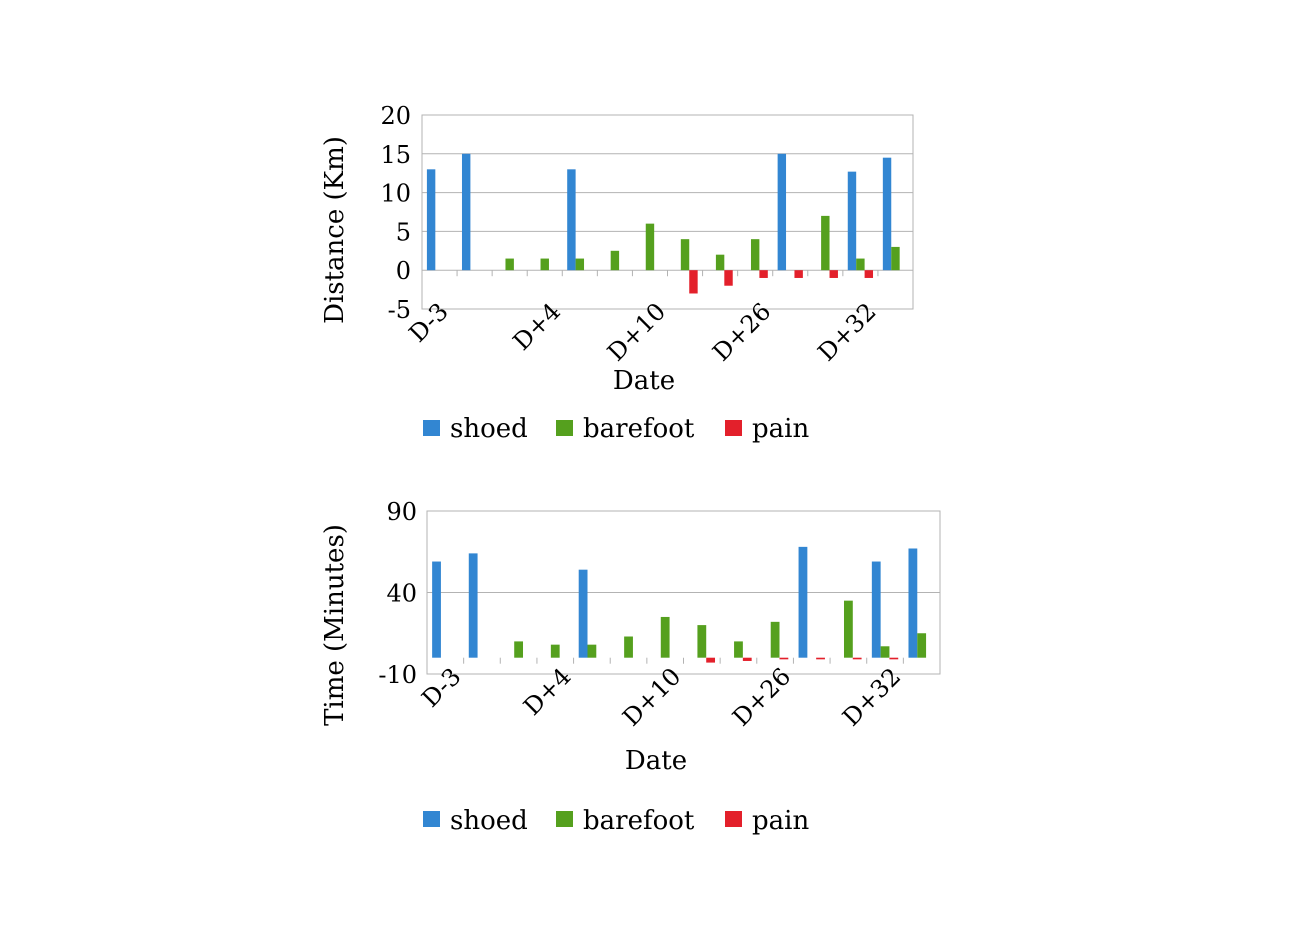 Image resolution: width=1310 pixels, height=926 pixels. Describe the element at coordinates (401, 512) in the screenshot. I see `time-chart-ytick-label: 90` at that location.